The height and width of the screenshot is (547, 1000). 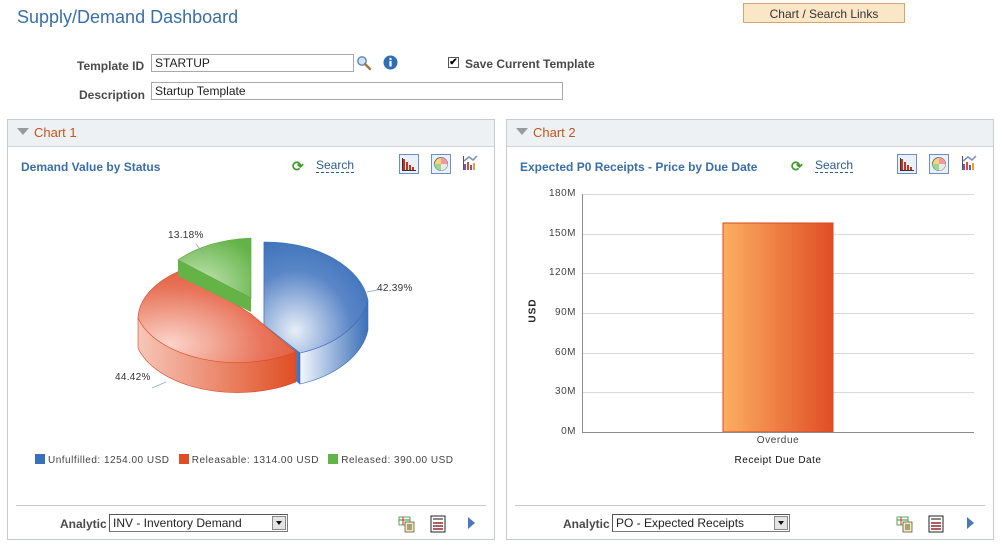 What do you see at coordinates (568, 431) in the screenshot?
I see `y-tick: 0M` at bounding box center [568, 431].